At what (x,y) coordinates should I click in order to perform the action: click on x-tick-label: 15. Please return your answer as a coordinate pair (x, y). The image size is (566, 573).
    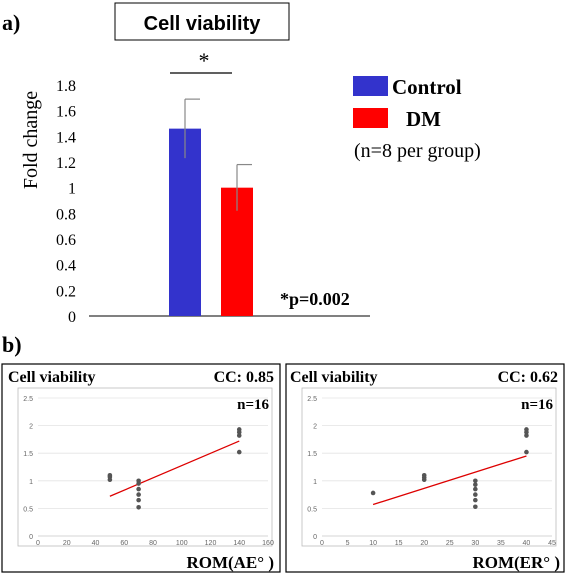
    Looking at the image, I should click on (399, 543).